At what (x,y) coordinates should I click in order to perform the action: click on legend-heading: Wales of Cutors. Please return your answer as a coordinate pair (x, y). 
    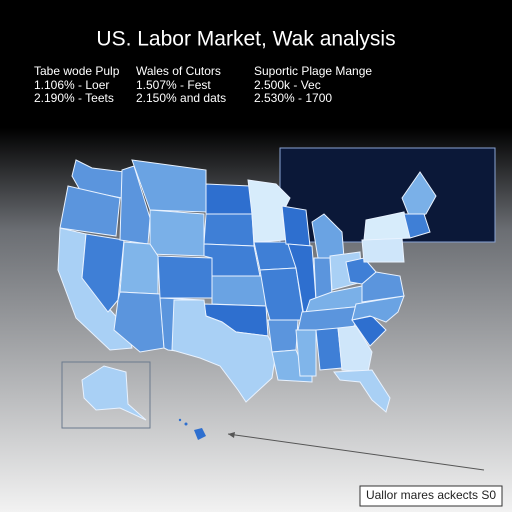
    Looking at the image, I should click on (178, 71).